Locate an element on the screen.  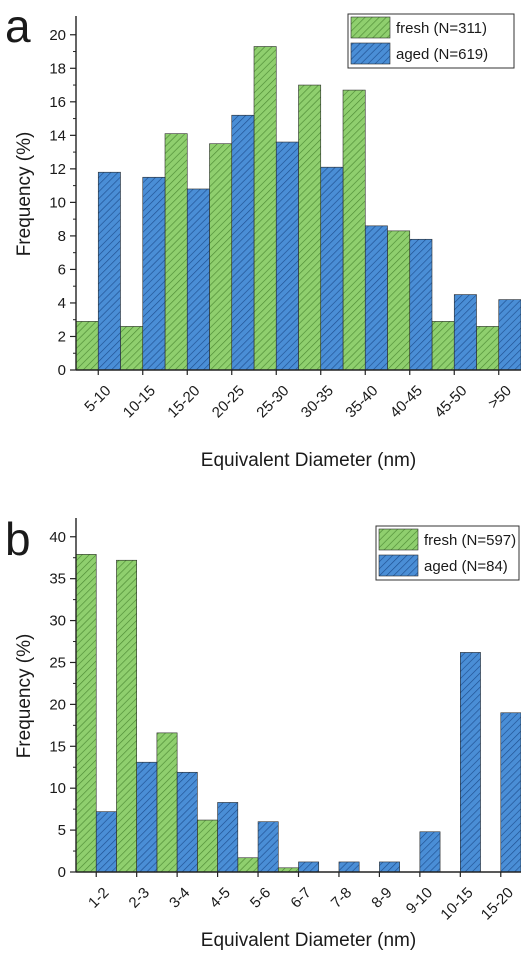
legend-label-aged: aged (N=84) is located at coordinates (466, 566).